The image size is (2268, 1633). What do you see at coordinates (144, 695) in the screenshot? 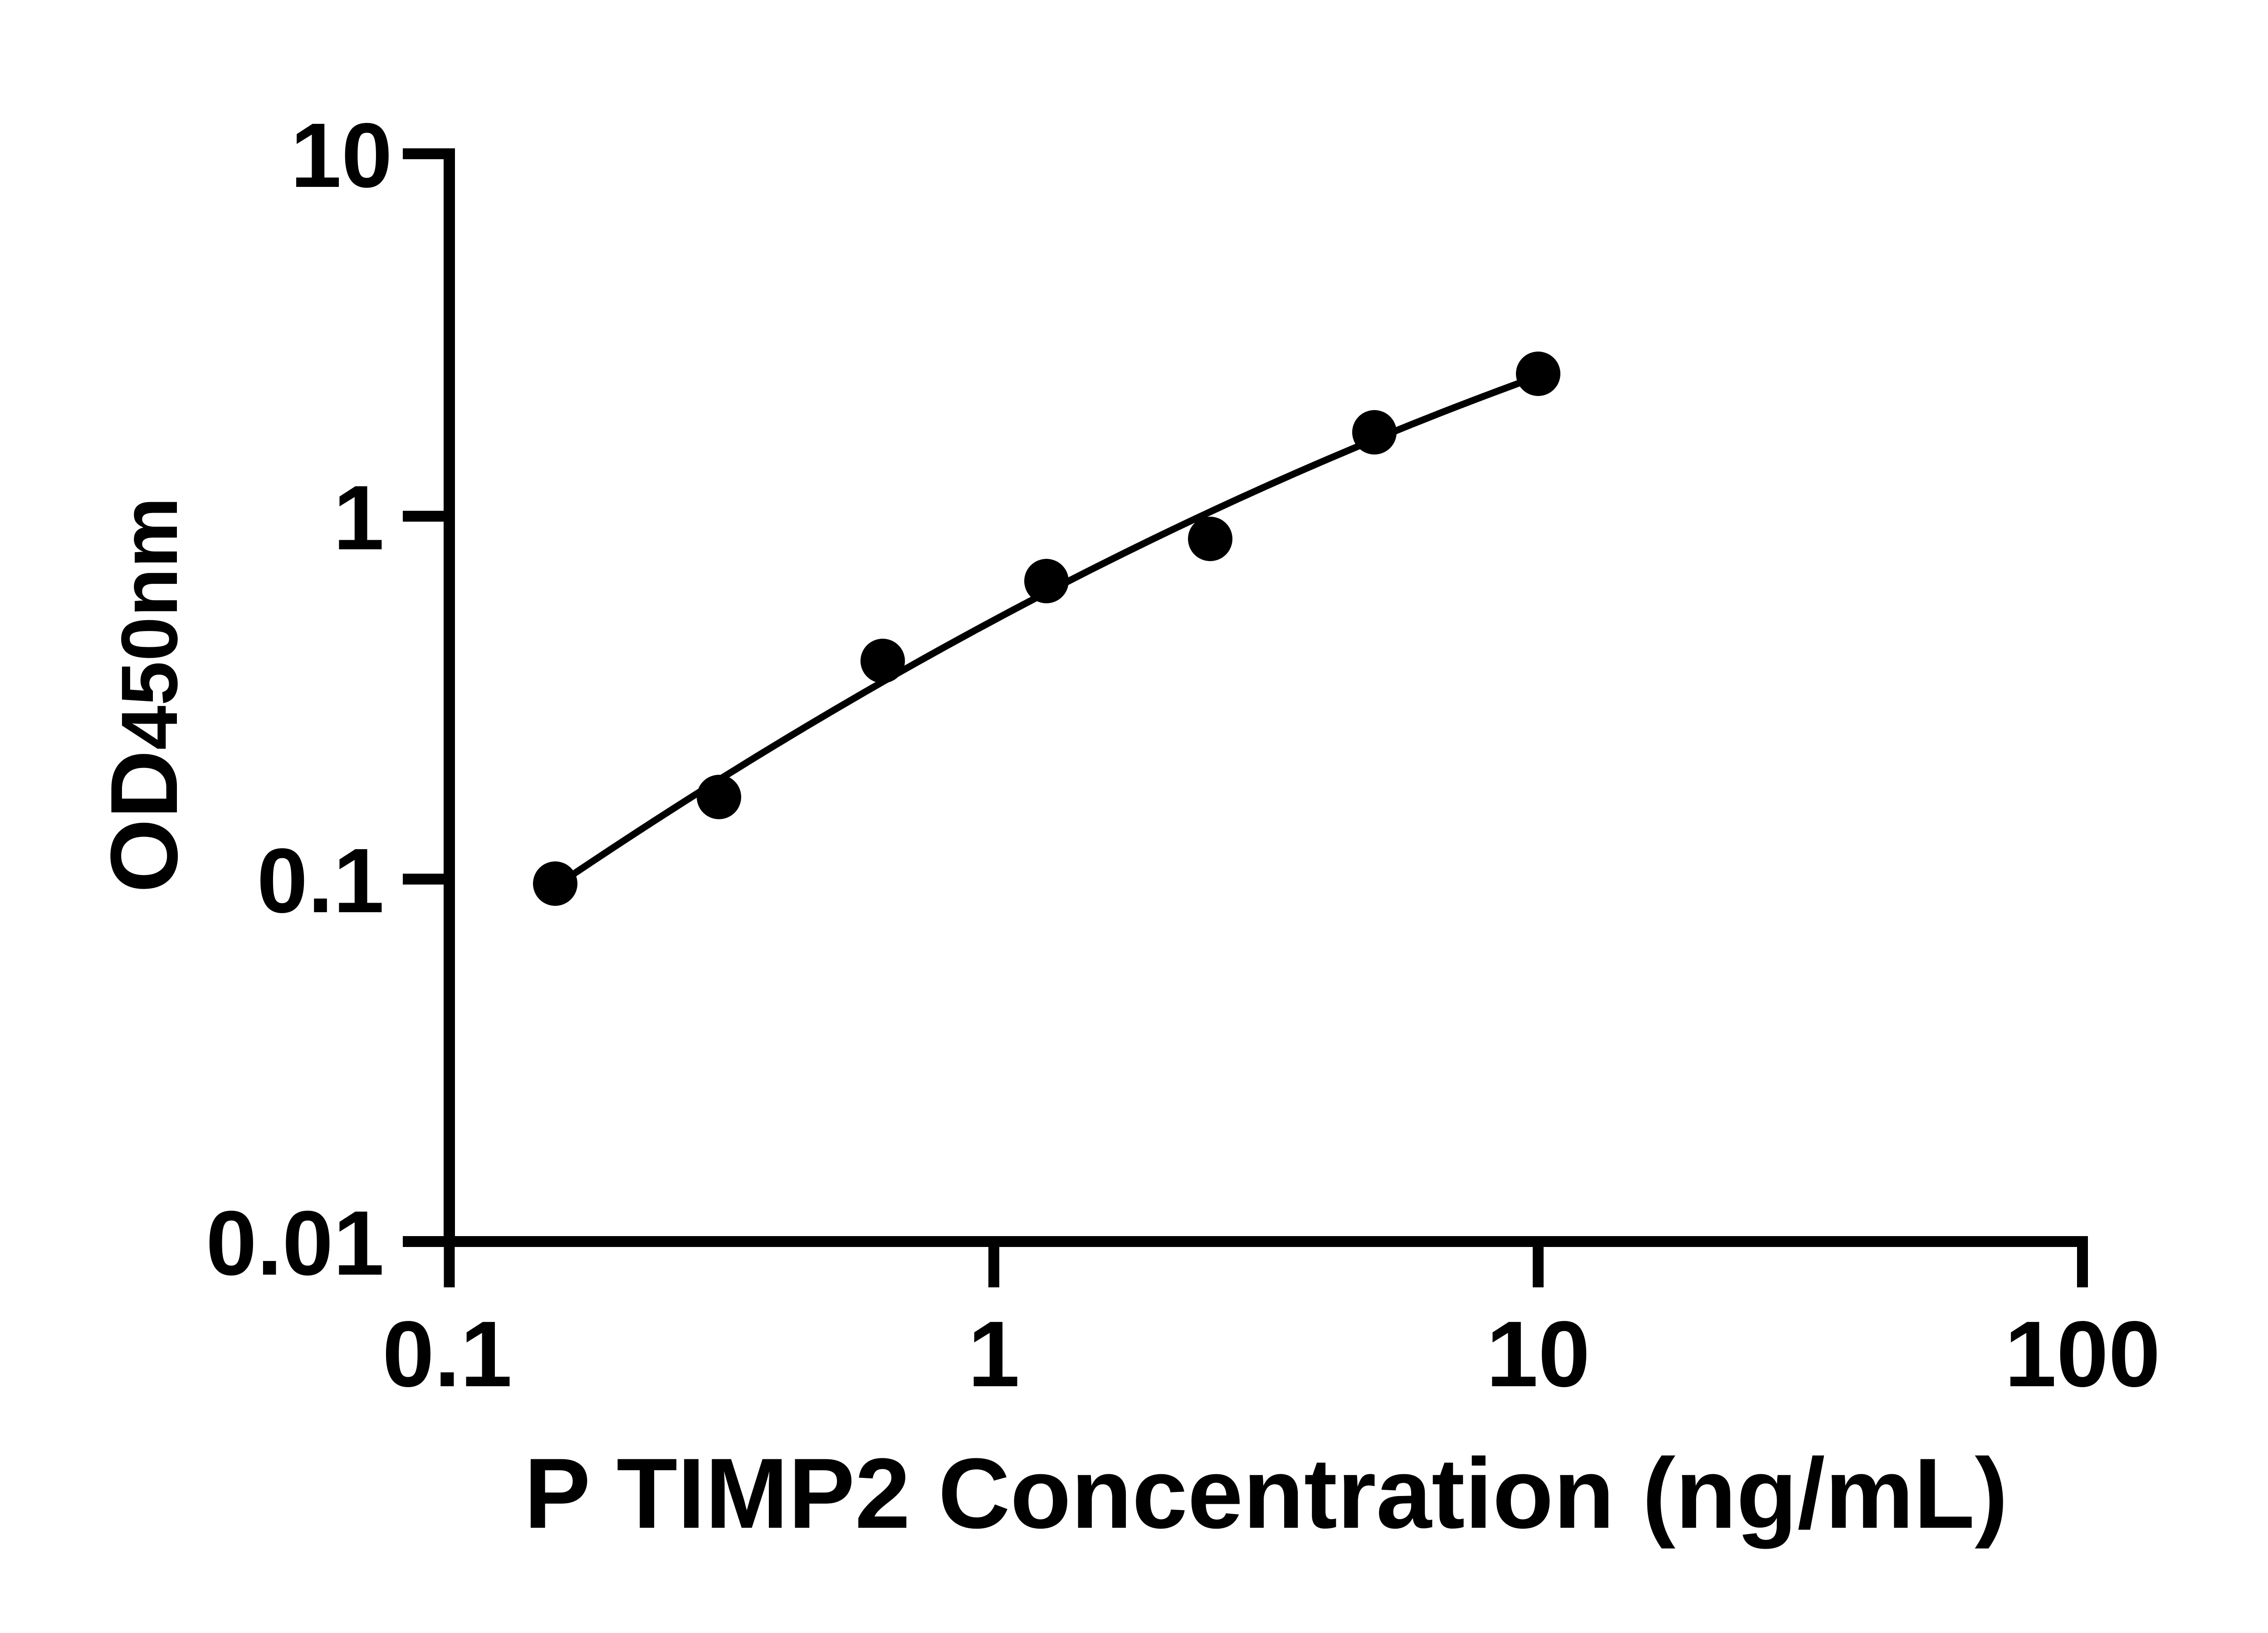
I see `svg-text: OD450nm` at bounding box center [144, 695].